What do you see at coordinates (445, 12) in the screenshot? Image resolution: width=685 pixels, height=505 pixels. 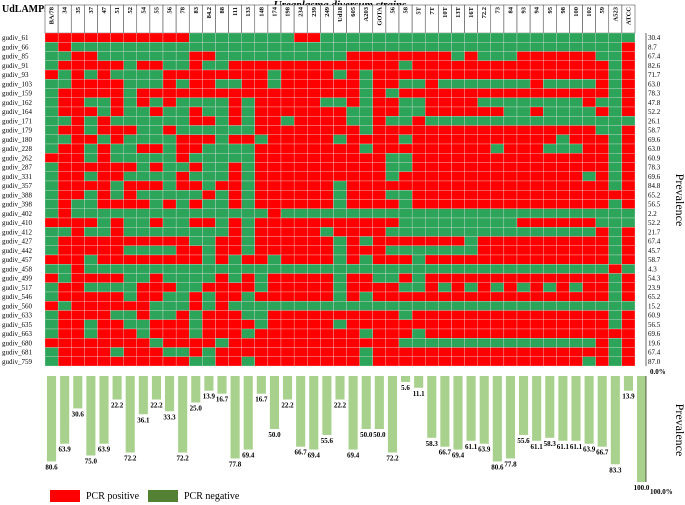 I see `strain-label: 10T` at bounding box center [445, 12].